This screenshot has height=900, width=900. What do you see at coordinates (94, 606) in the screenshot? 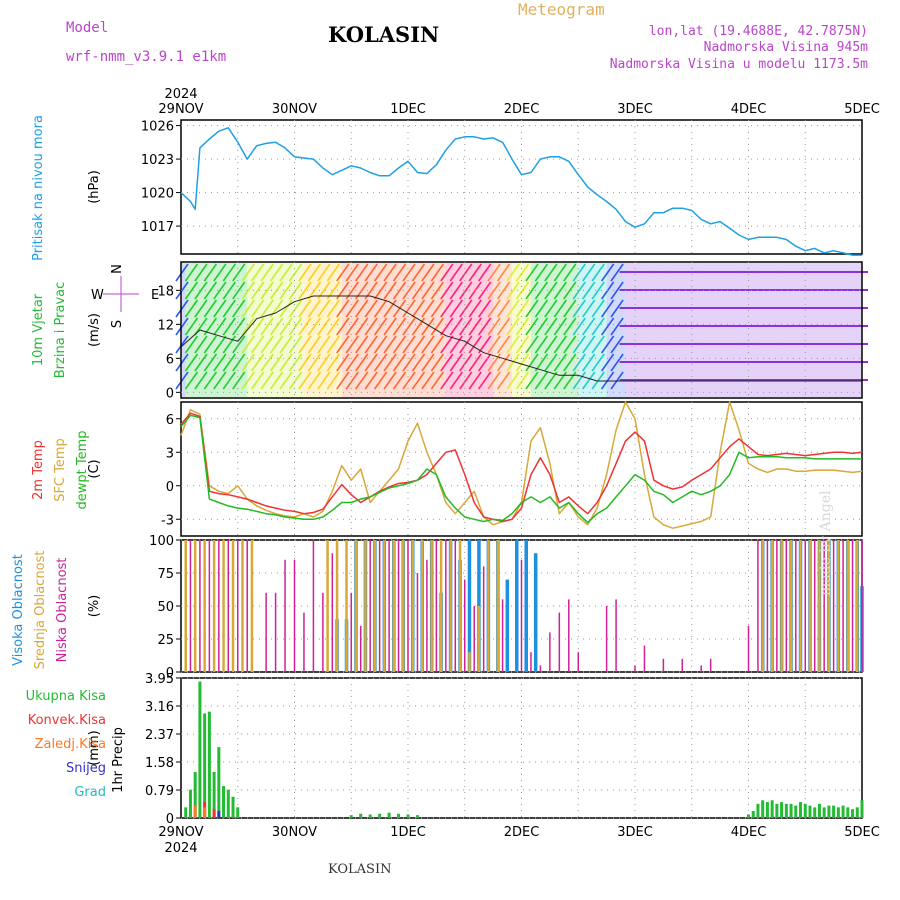
I see `panel-unit: (%)` at bounding box center [94, 606].